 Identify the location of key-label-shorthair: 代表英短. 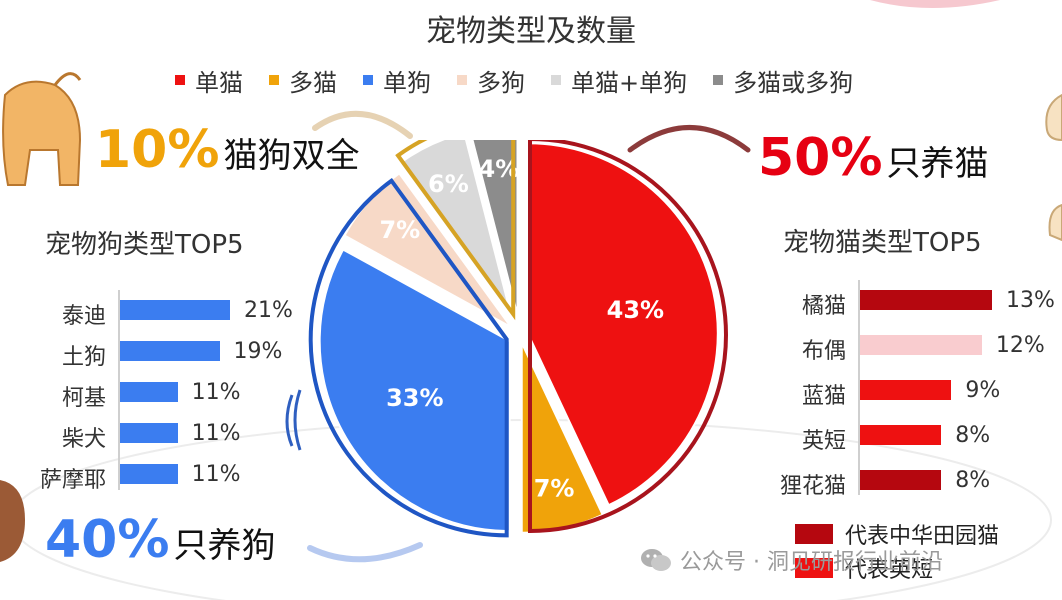
(889, 570).